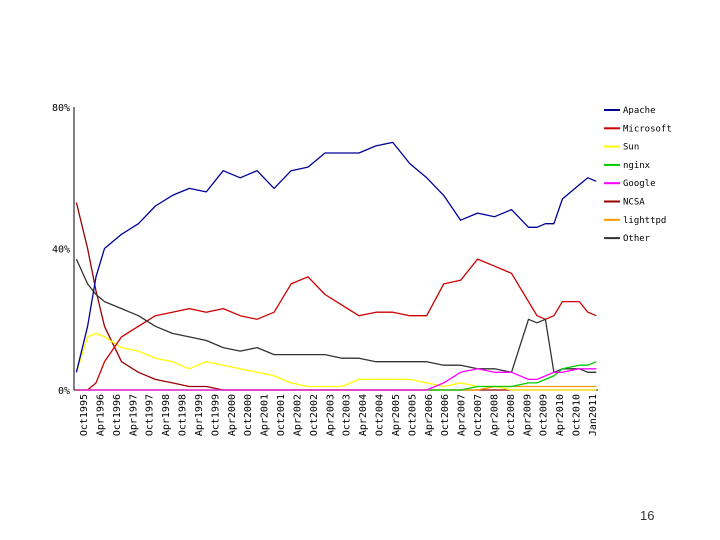 This screenshot has height=540, width=720. What do you see at coordinates (232, 415) in the screenshot?
I see `x-tick-label: Apr2000` at bounding box center [232, 415].